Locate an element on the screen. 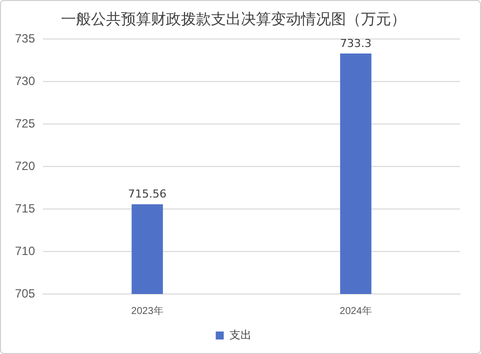 Image resolution: width=481 pixels, height=354 pixels. data-label: 733.3 is located at coordinates (356, 43).